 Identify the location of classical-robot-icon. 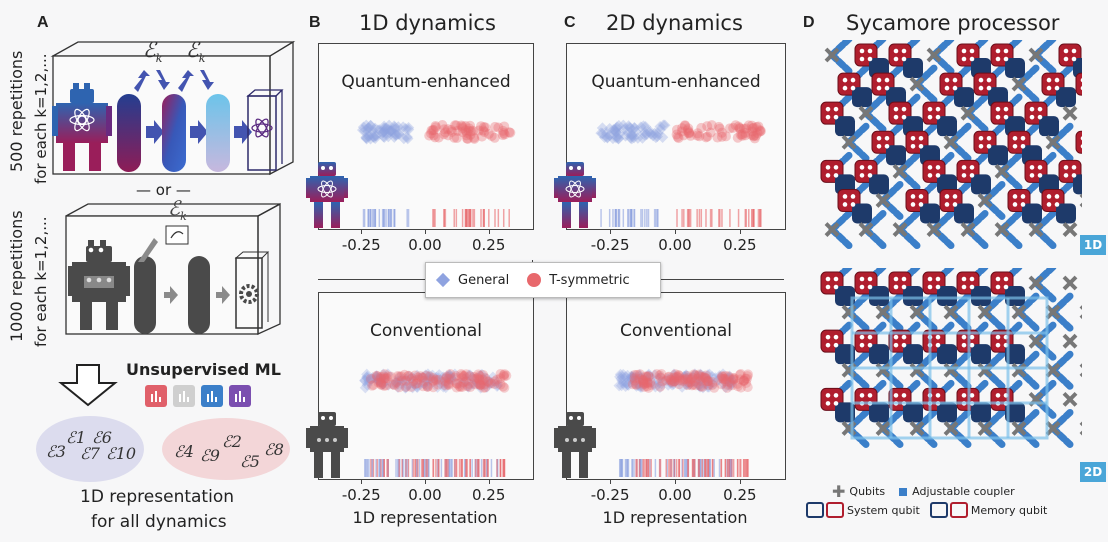
(575, 445).